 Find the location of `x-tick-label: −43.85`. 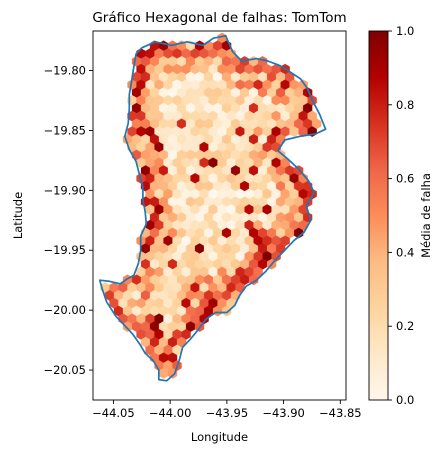

x-tick-label: −43.85 is located at coordinates (340, 413).